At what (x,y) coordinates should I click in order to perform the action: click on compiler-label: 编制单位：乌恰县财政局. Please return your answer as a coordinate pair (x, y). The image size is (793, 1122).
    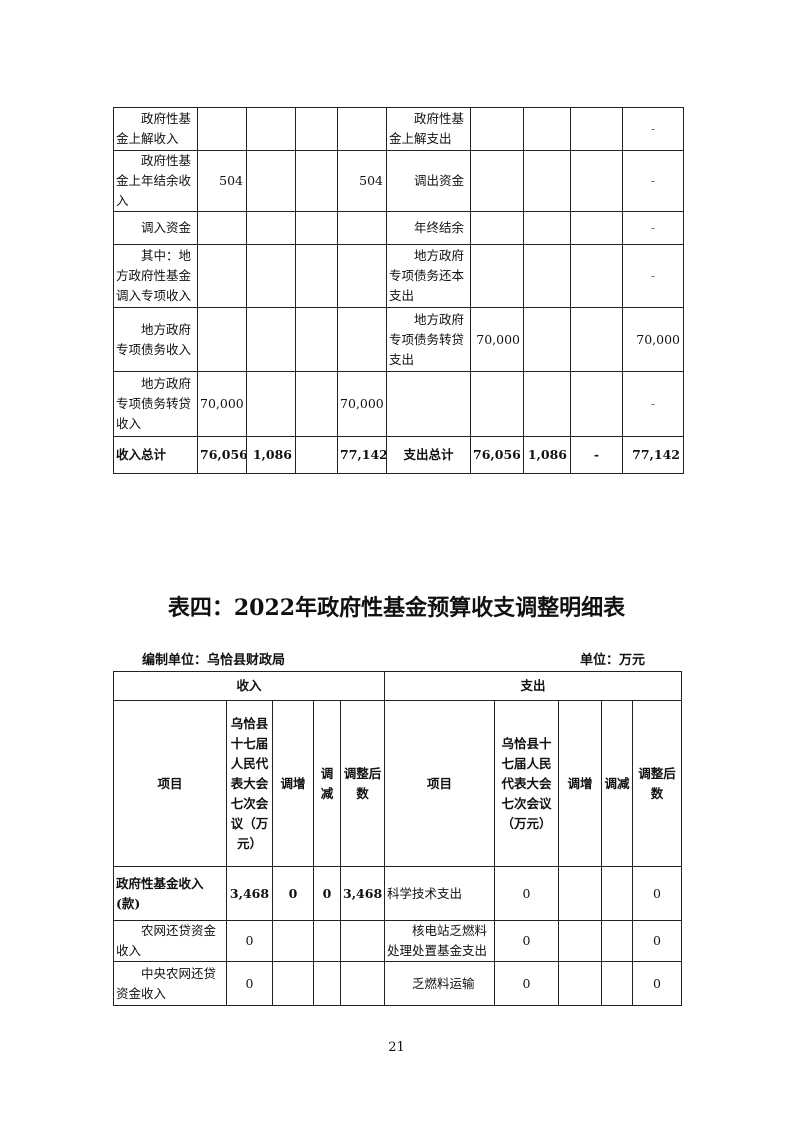
    Looking at the image, I should click on (214, 660).